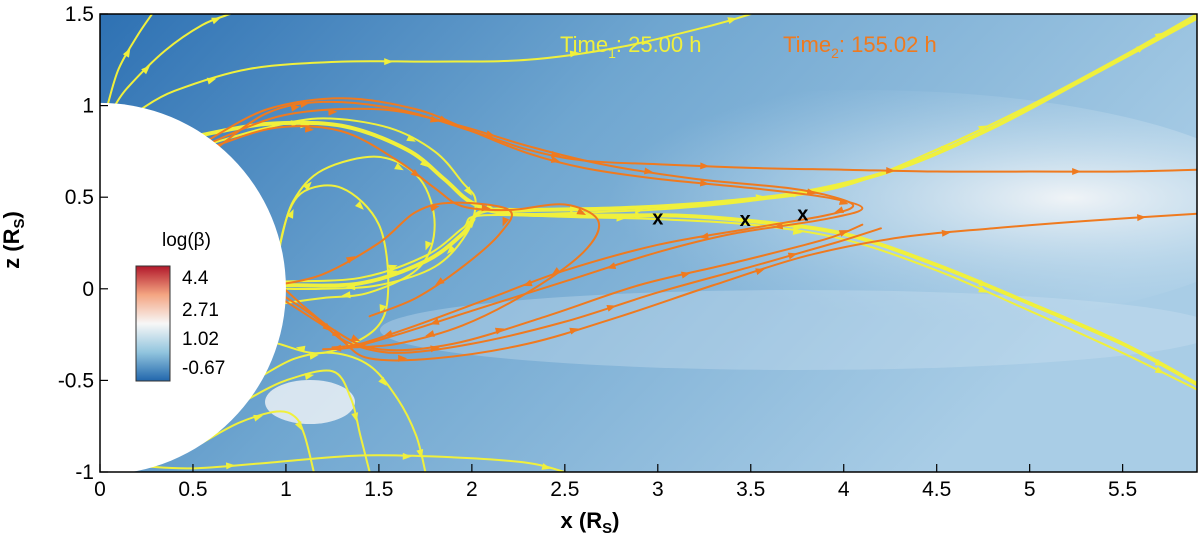 This screenshot has width=1200, height=542. What do you see at coordinates (309, 377) in the screenshot?
I see `field-line-11-arrow` at bounding box center [309, 377].